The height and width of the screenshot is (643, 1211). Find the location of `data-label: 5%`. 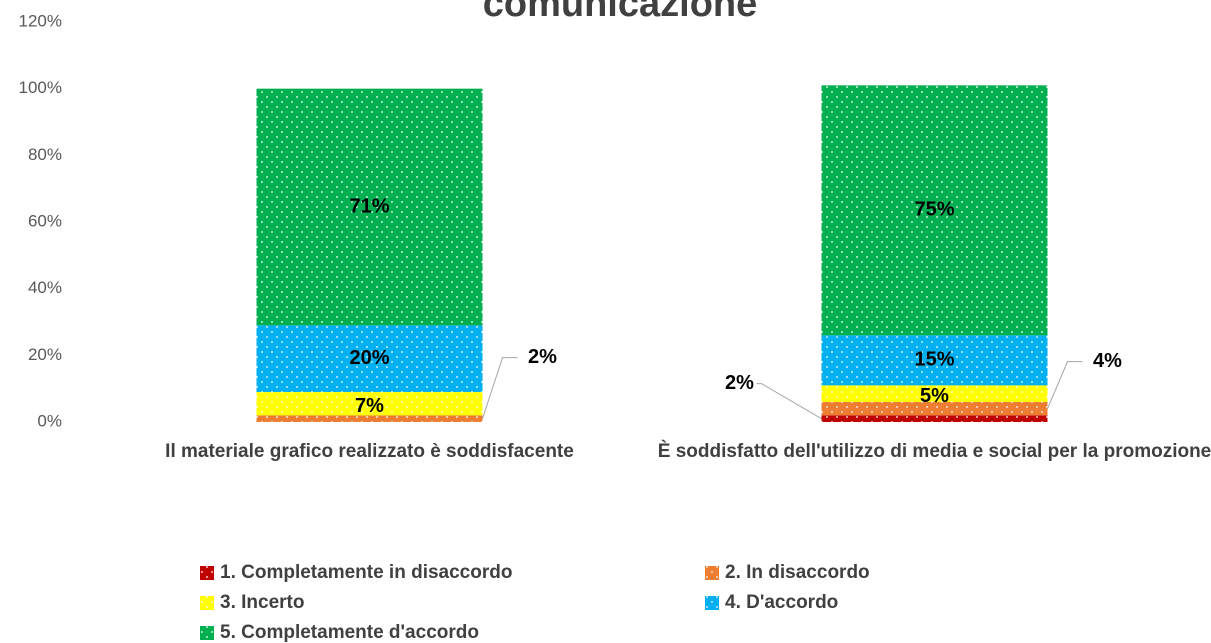

data-label: 5% is located at coordinates (934, 396).